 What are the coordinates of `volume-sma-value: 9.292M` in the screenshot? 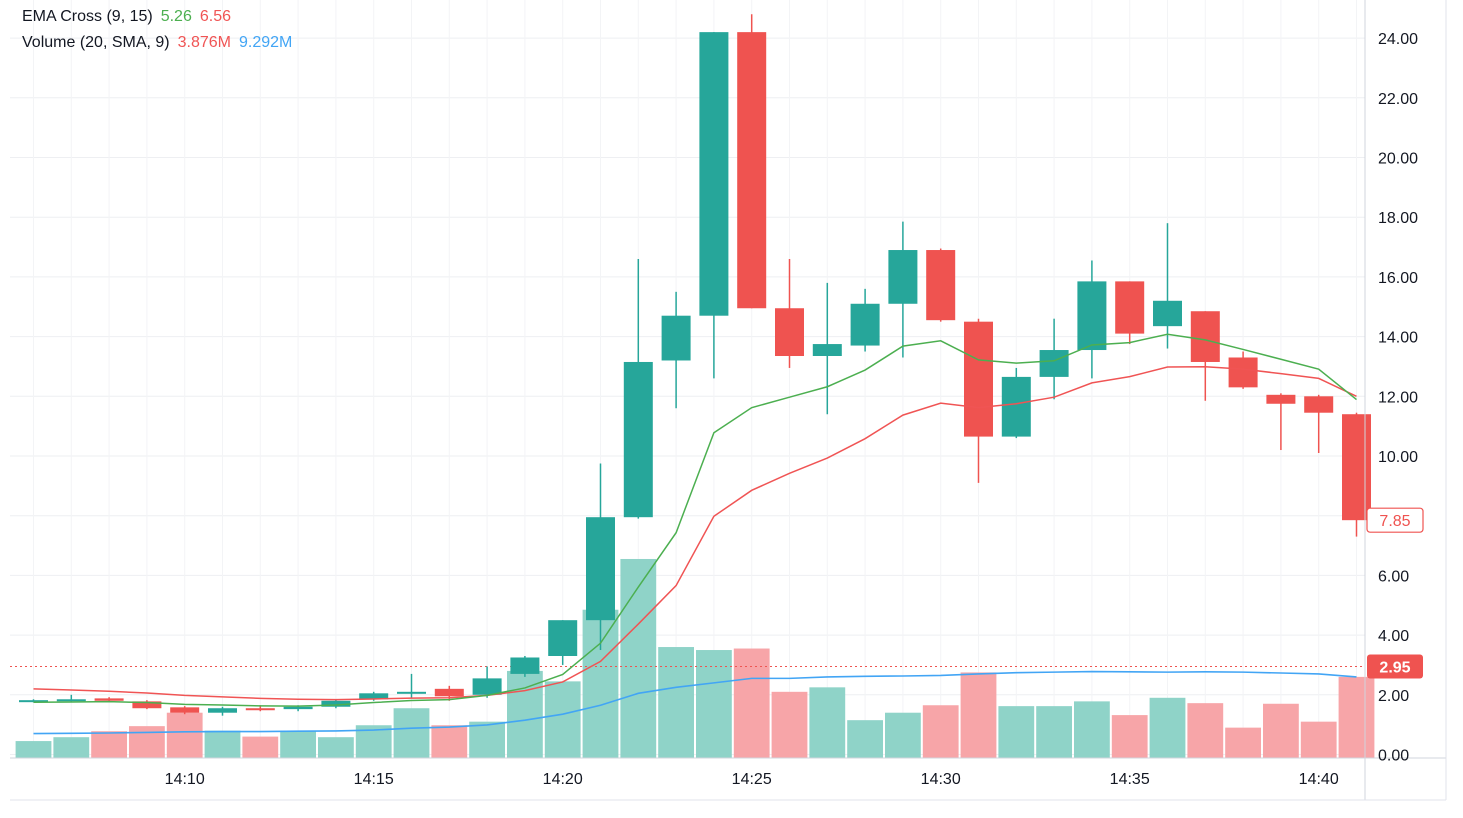 It's located at (266, 42).